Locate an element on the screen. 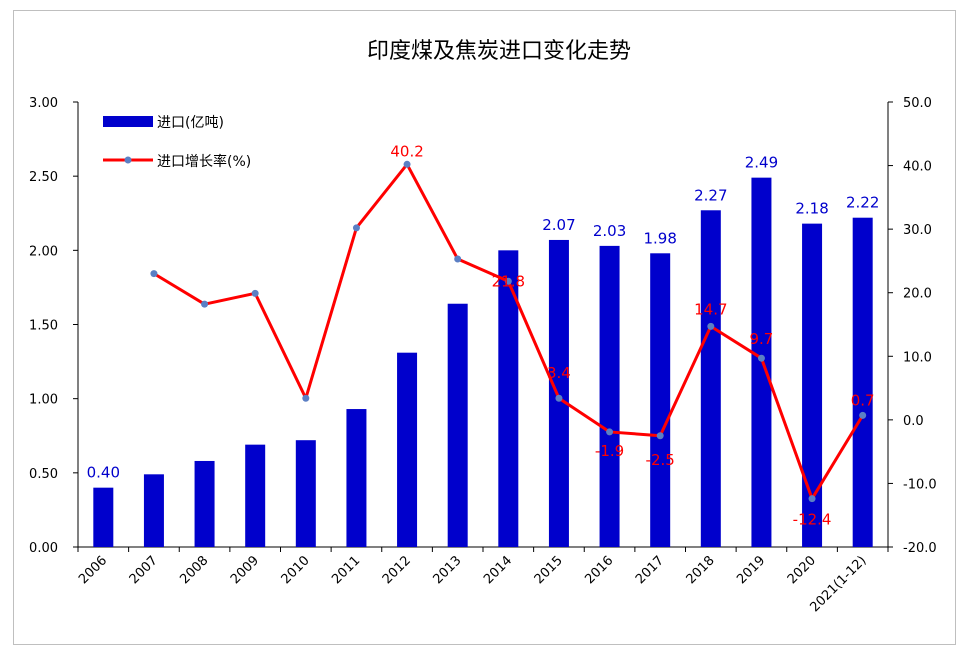 The width and height of the screenshot is (968, 656). chart-title: 印度煤及焦炭进口变化走势 is located at coordinates (499, 51).